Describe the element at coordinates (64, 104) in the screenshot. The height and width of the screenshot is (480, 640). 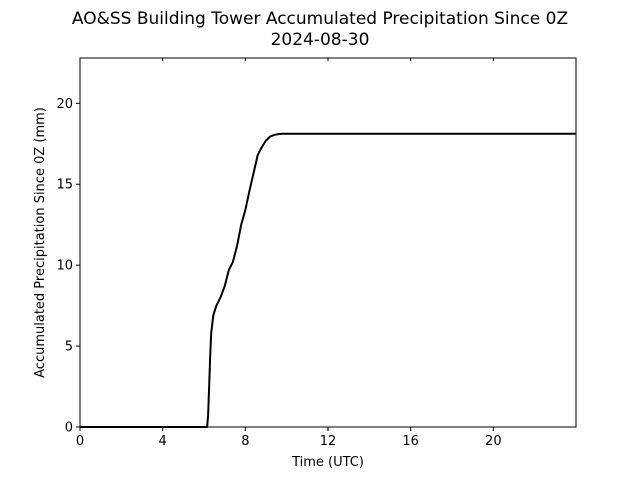
I see `y-tick-label: 20` at that location.